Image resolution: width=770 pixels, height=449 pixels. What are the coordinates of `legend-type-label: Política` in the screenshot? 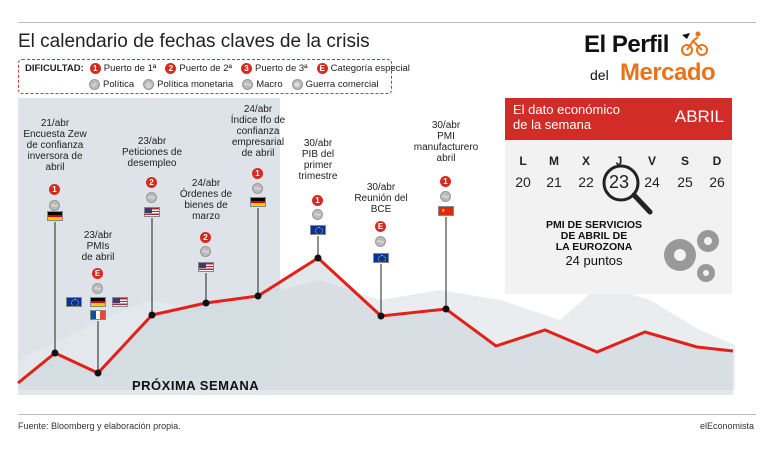 It's located at (119, 84).